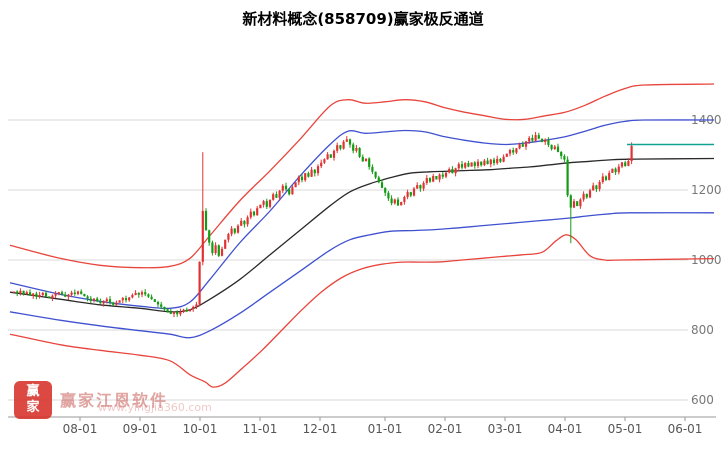 The image size is (726, 450). What do you see at coordinates (706, 190) in the screenshot?
I see `svg-text: 1200` at bounding box center [706, 190].